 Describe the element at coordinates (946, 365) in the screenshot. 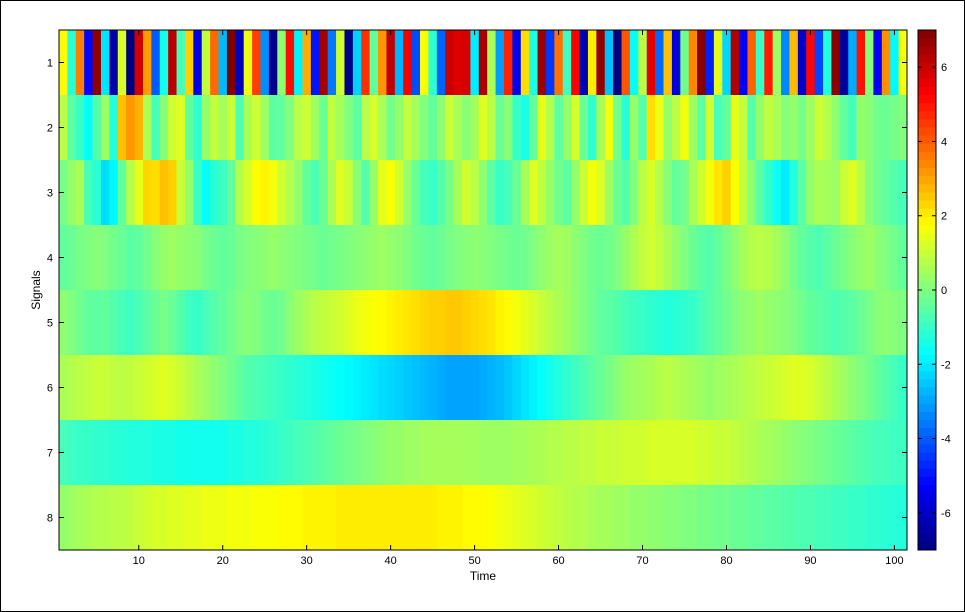

I see `colorbar-tick-label: -2` at that location.